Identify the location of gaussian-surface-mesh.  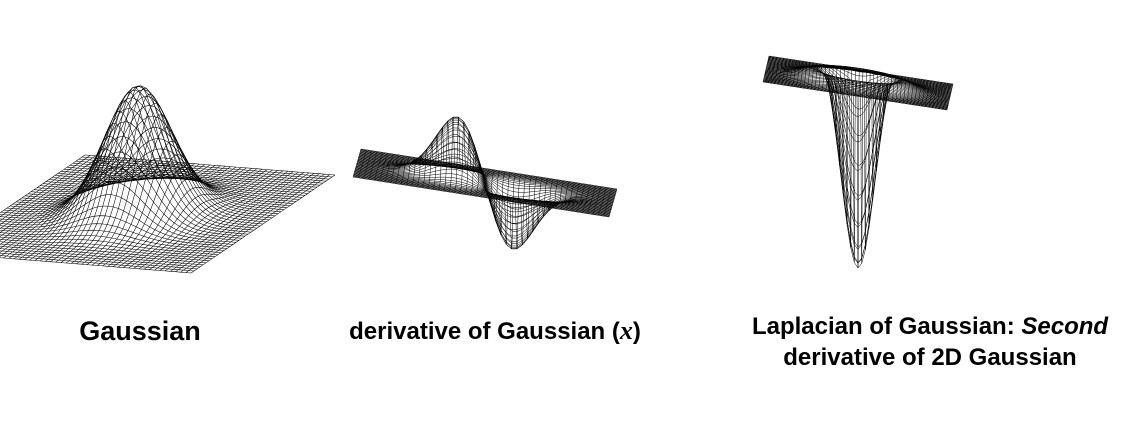
(168, 179).